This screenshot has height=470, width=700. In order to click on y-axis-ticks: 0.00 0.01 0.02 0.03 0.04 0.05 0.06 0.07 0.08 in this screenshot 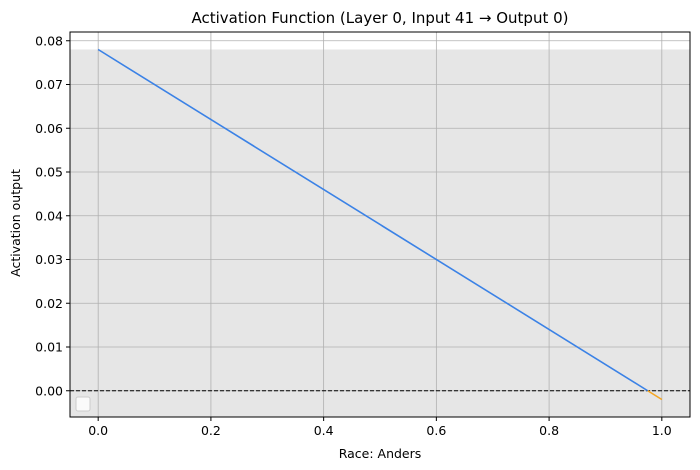, I will do `click(52, 215)`.